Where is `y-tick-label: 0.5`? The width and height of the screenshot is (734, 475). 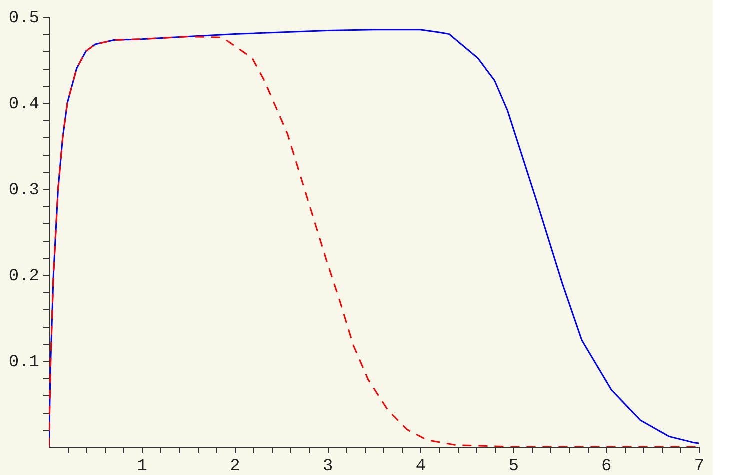 y-tick-label: 0.5 is located at coordinates (24, 19).